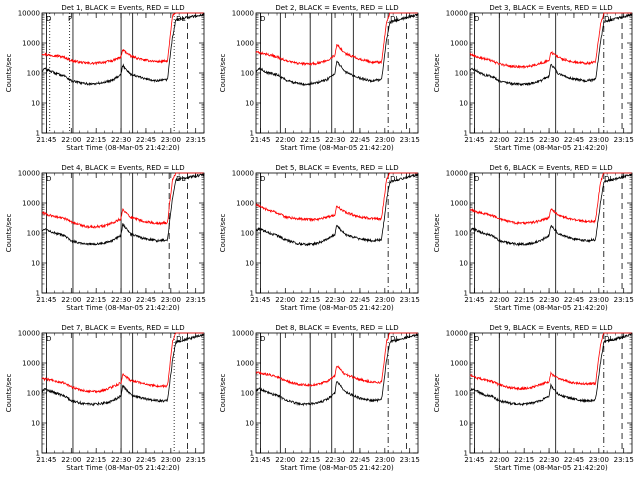  What do you see at coordinates (550, 328) in the screenshot?
I see `panel-title: Det 9, BLACK = Events, RED = LLD` at bounding box center [550, 328].